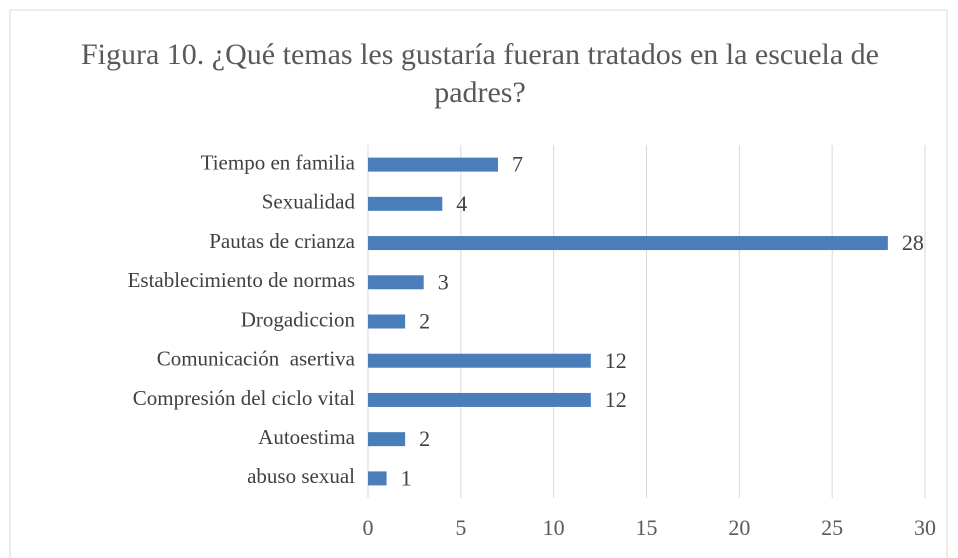 Image resolution: width=958 pixels, height=558 pixels. Describe the element at coordinates (517, 164) in the screenshot. I see `value-label: 7` at that location.